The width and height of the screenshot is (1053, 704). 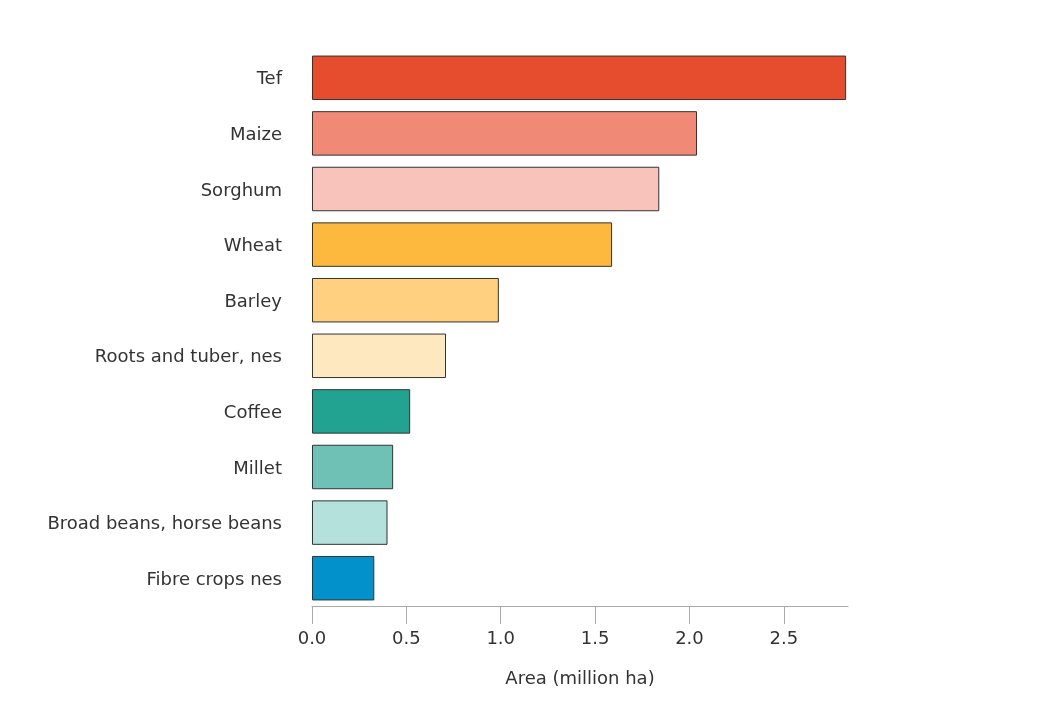 What do you see at coordinates (257, 467) in the screenshot?
I see `y-tick-label: Millet` at bounding box center [257, 467].